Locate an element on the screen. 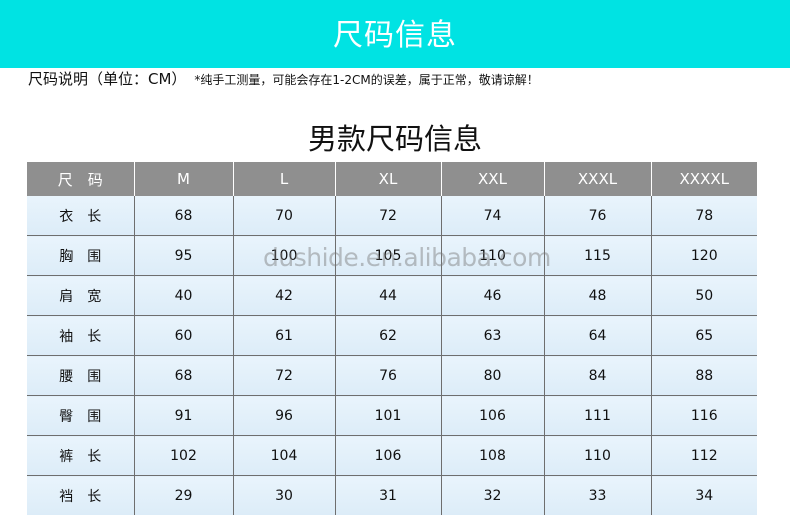 This screenshot has height=515, width=790. header-size: XXL is located at coordinates (492, 179).